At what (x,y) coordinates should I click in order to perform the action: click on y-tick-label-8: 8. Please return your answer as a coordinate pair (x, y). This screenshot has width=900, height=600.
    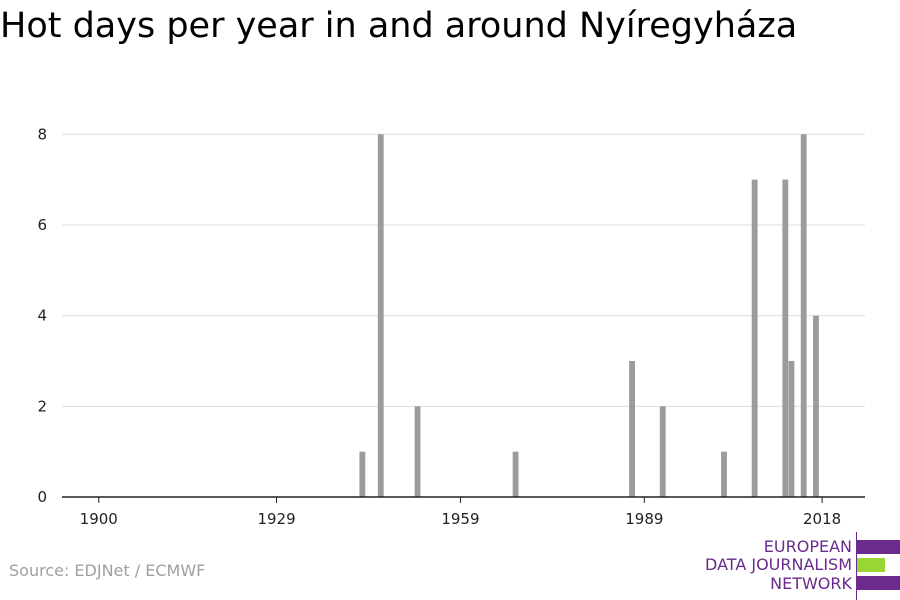
    Looking at the image, I should click on (42, 134).